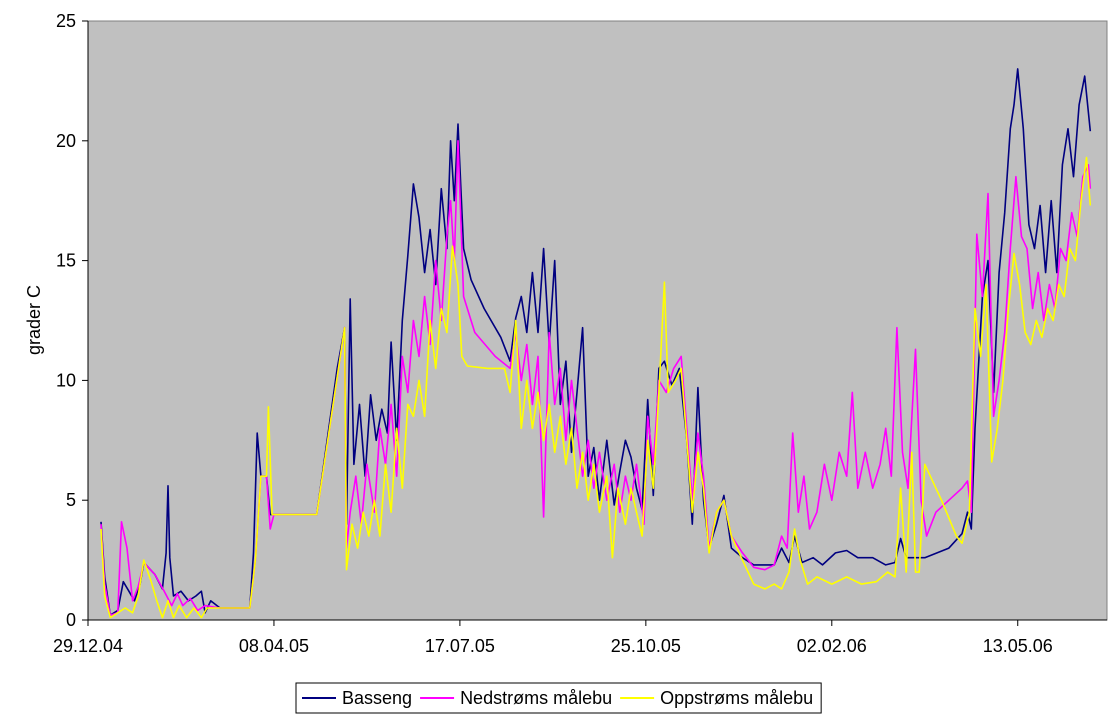  Describe the element at coordinates (72, 320) in the screenshot. I see `y-axis-ticks: 0 5 10 15 20 25` at that location.